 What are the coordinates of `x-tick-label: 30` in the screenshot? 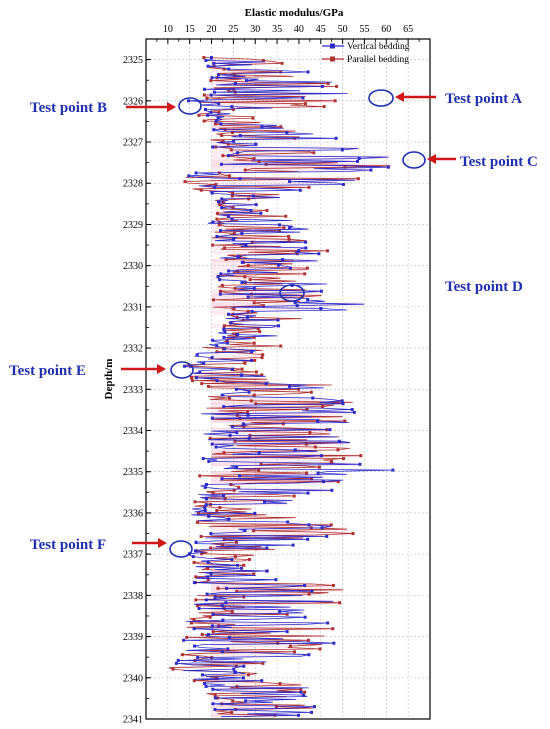 It's located at (255, 29).